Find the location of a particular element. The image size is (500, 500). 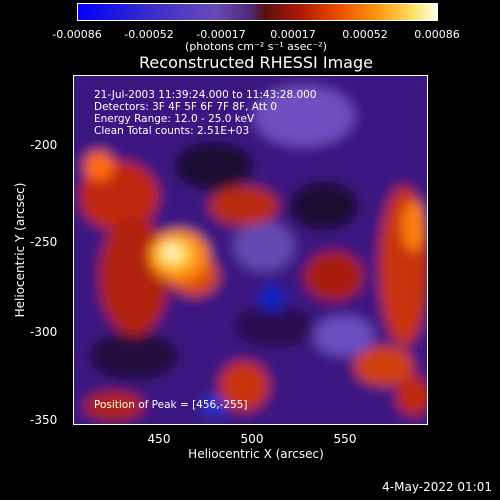

x-tick-label: 550 is located at coordinates (345, 439).